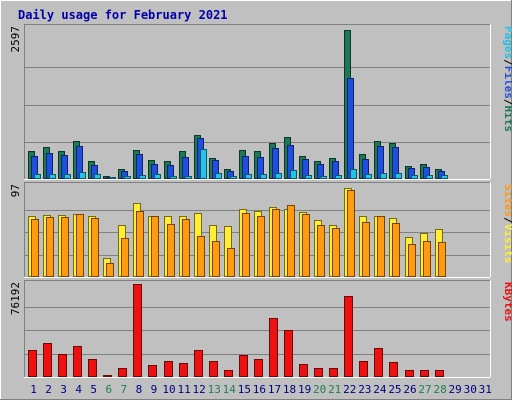 The width and height of the screenshot is (512, 400). What do you see at coordinates (214, 389) in the screenshot?
I see `day-label: 13` at bounding box center [214, 389].